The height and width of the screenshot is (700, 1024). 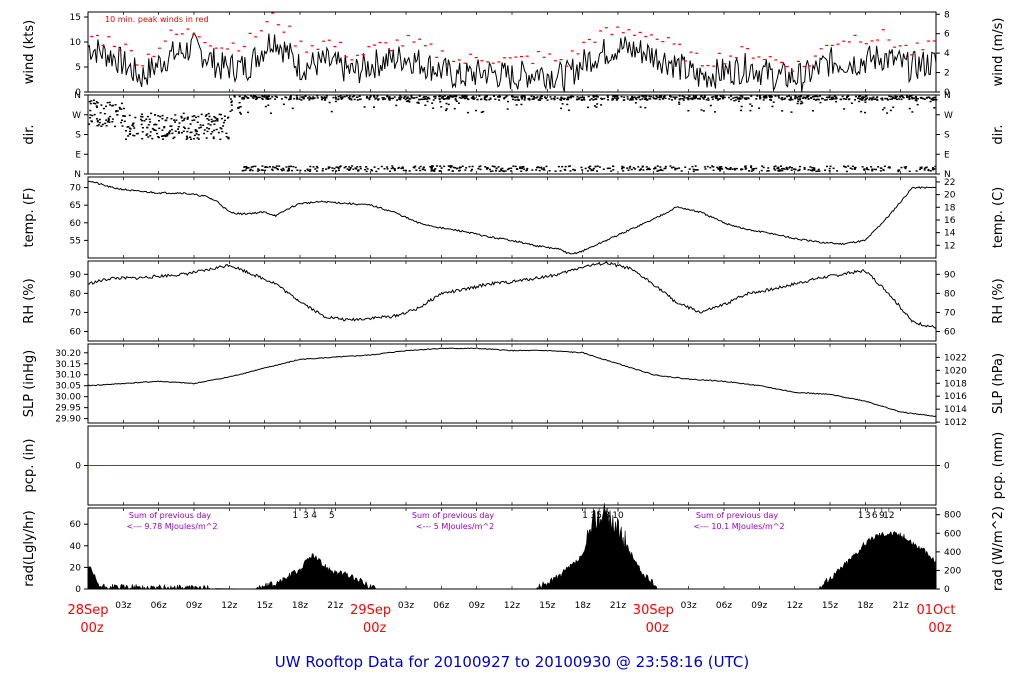 What do you see at coordinates (947, 74) in the screenshot?
I see `y-tick-label-right: 2` at bounding box center [947, 74].